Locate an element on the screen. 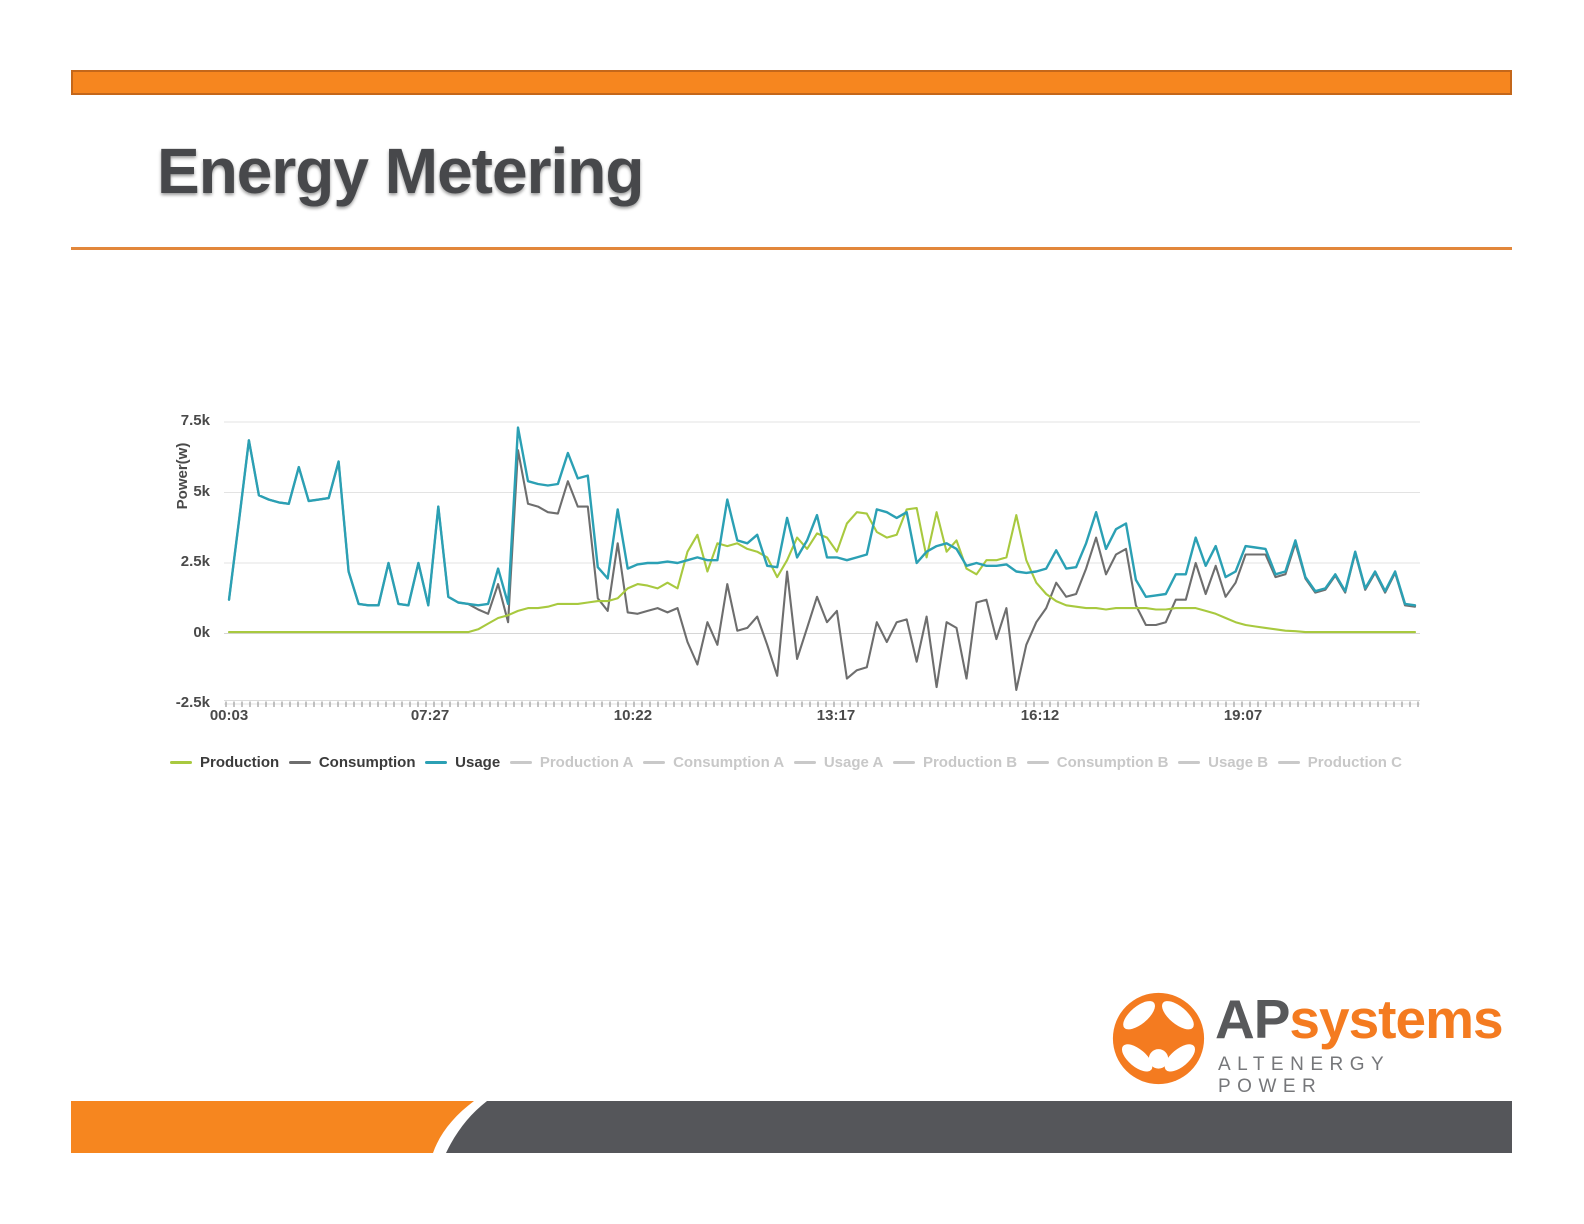 This screenshot has height=1224, width=1584. apsystems-logo: APsystems ALTENERGY POWER is located at coordinates (1306, 1040).